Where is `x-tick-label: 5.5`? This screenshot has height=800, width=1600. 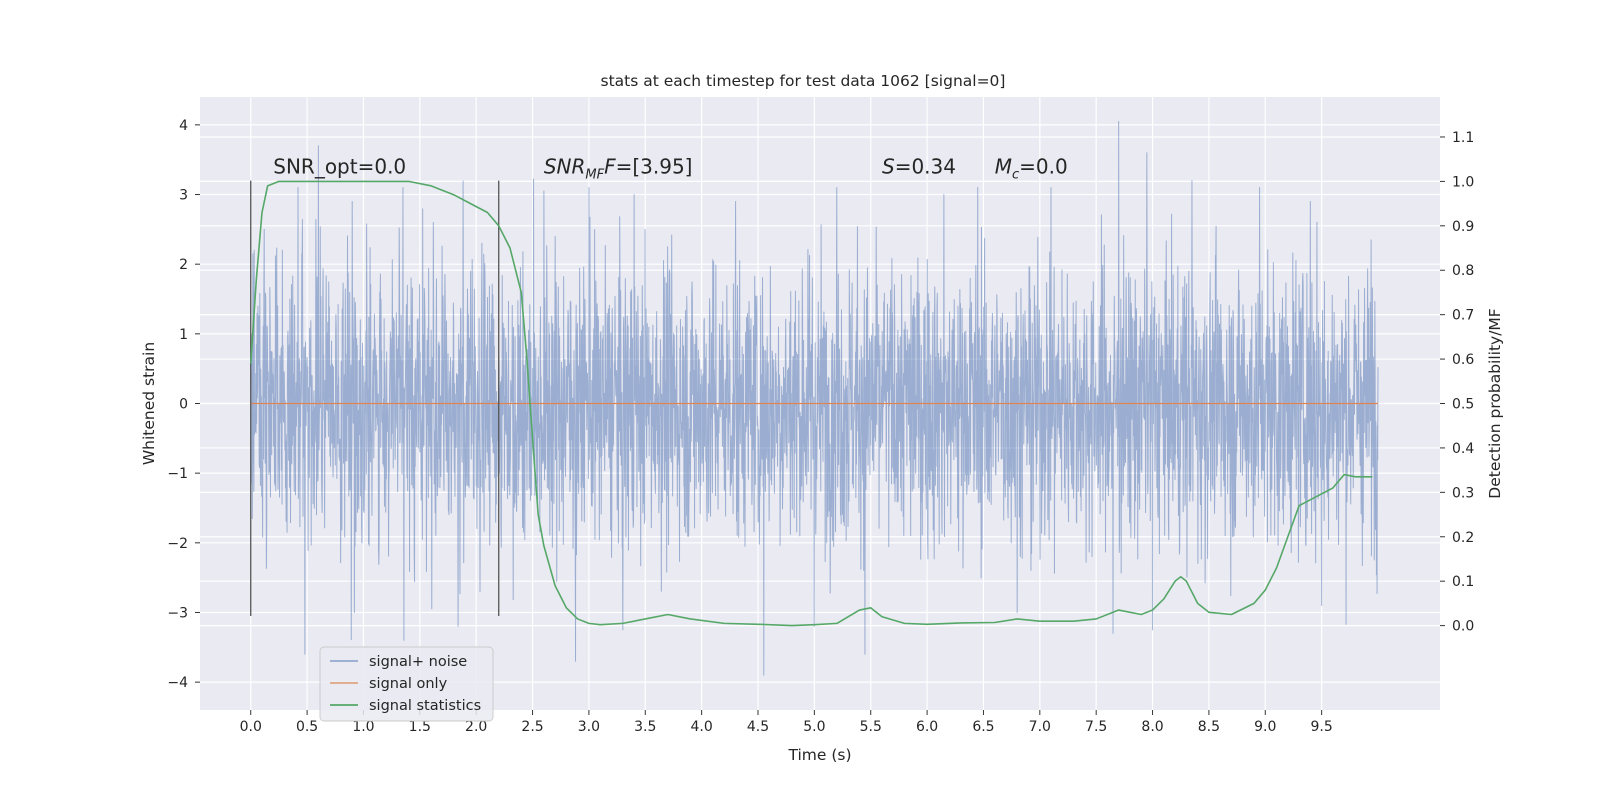 x-tick-label: 5.5 is located at coordinates (871, 727).